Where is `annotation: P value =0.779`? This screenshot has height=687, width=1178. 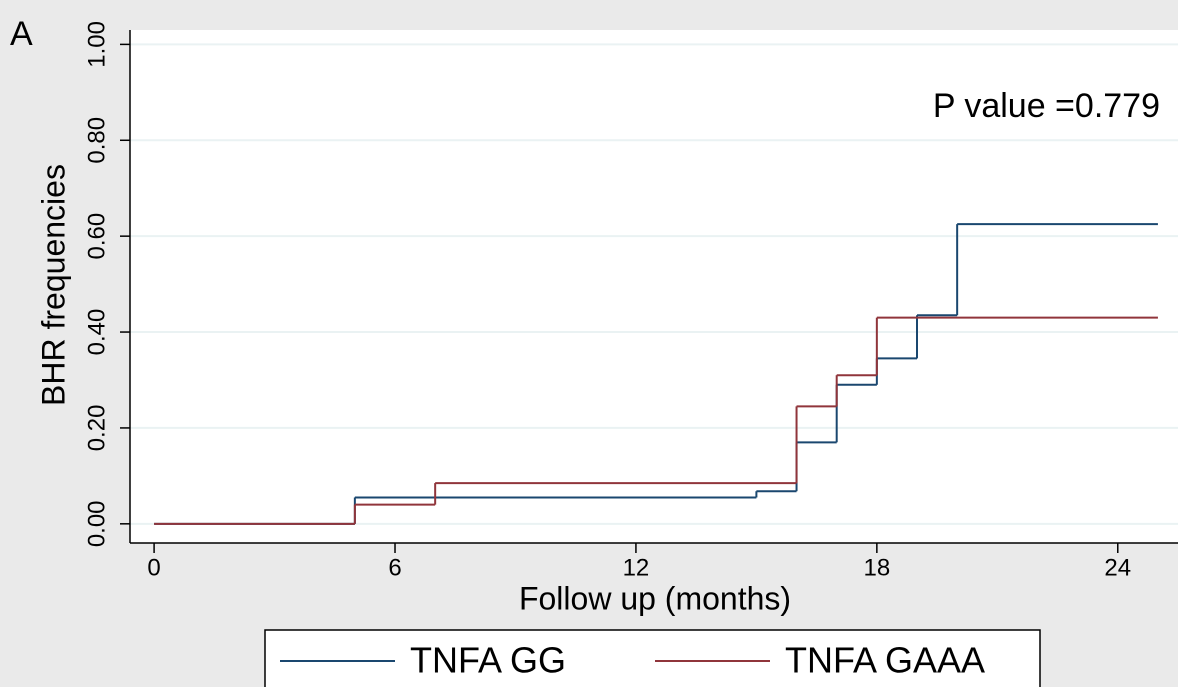 annotation: P value =0.779 is located at coordinates (1046, 106).